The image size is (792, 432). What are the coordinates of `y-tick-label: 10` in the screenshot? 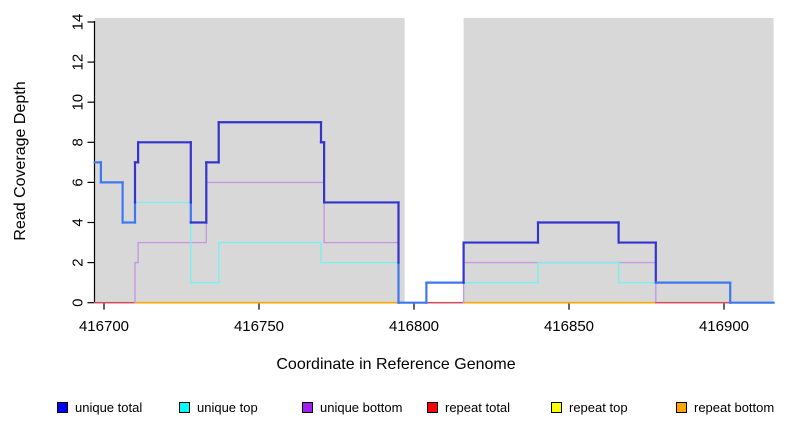 It's located at (78, 102).